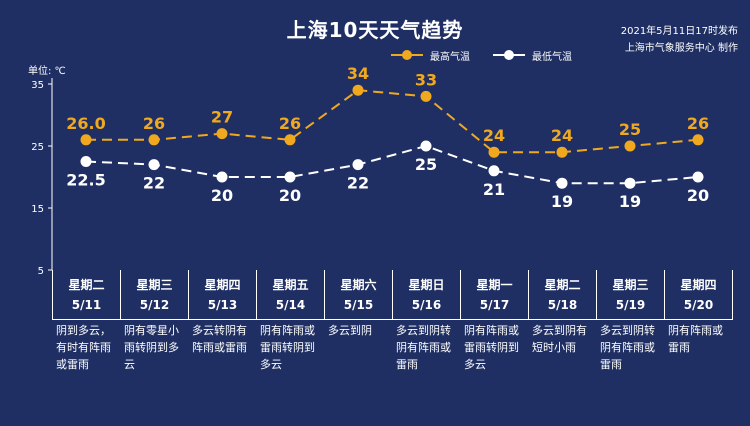  Describe the element at coordinates (359, 295) in the screenshot. I see `day-cell: 星期六 5/15` at that location.